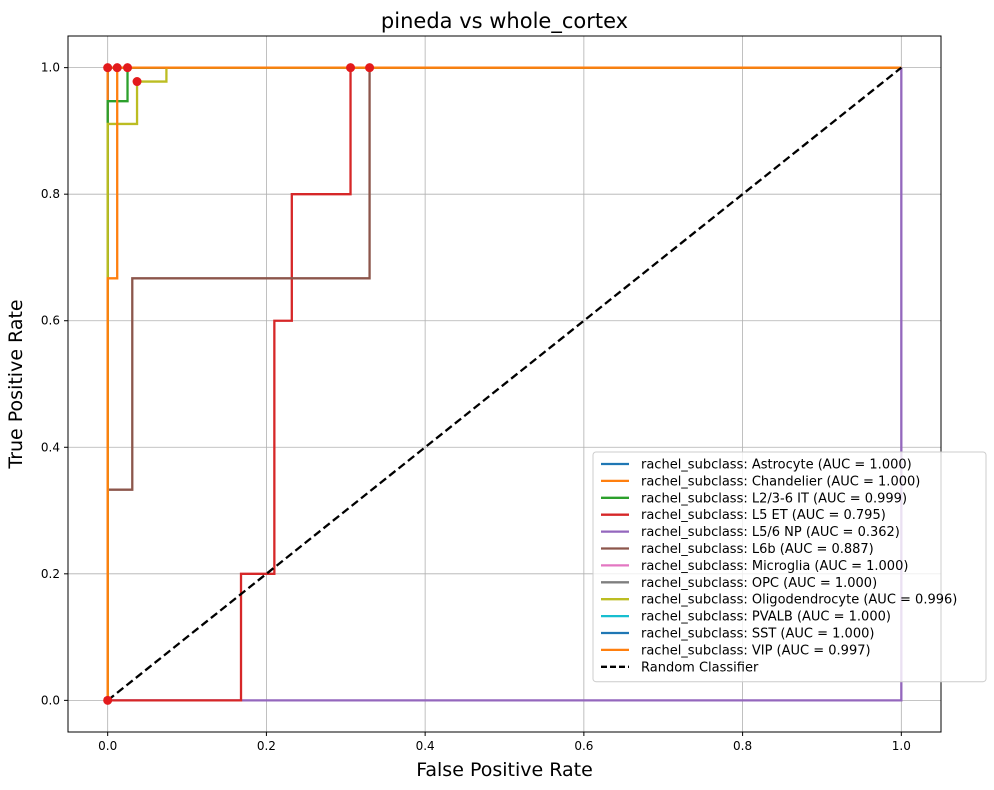 This screenshot has height=790, width=994. I want to click on y-tick-label: 0.0, so click(50, 700).